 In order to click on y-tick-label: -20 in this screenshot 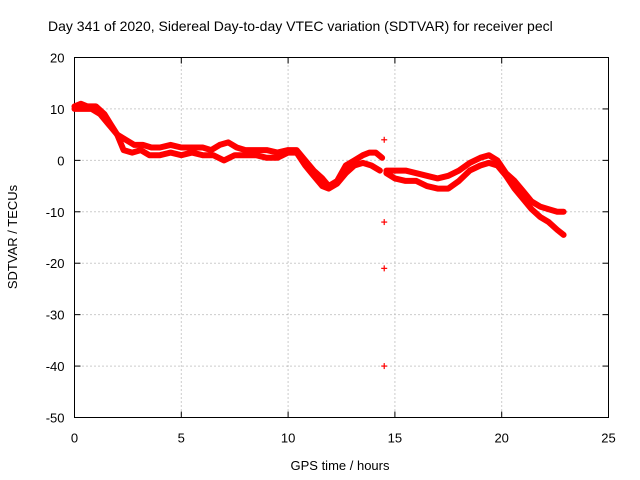, I will do `click(55, 263)`.